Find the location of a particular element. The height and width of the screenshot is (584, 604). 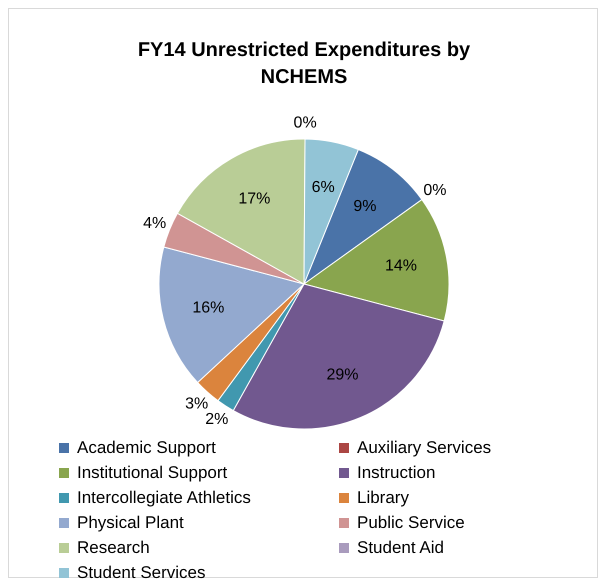

data-label: 17% is located at coordinates (254, 199).